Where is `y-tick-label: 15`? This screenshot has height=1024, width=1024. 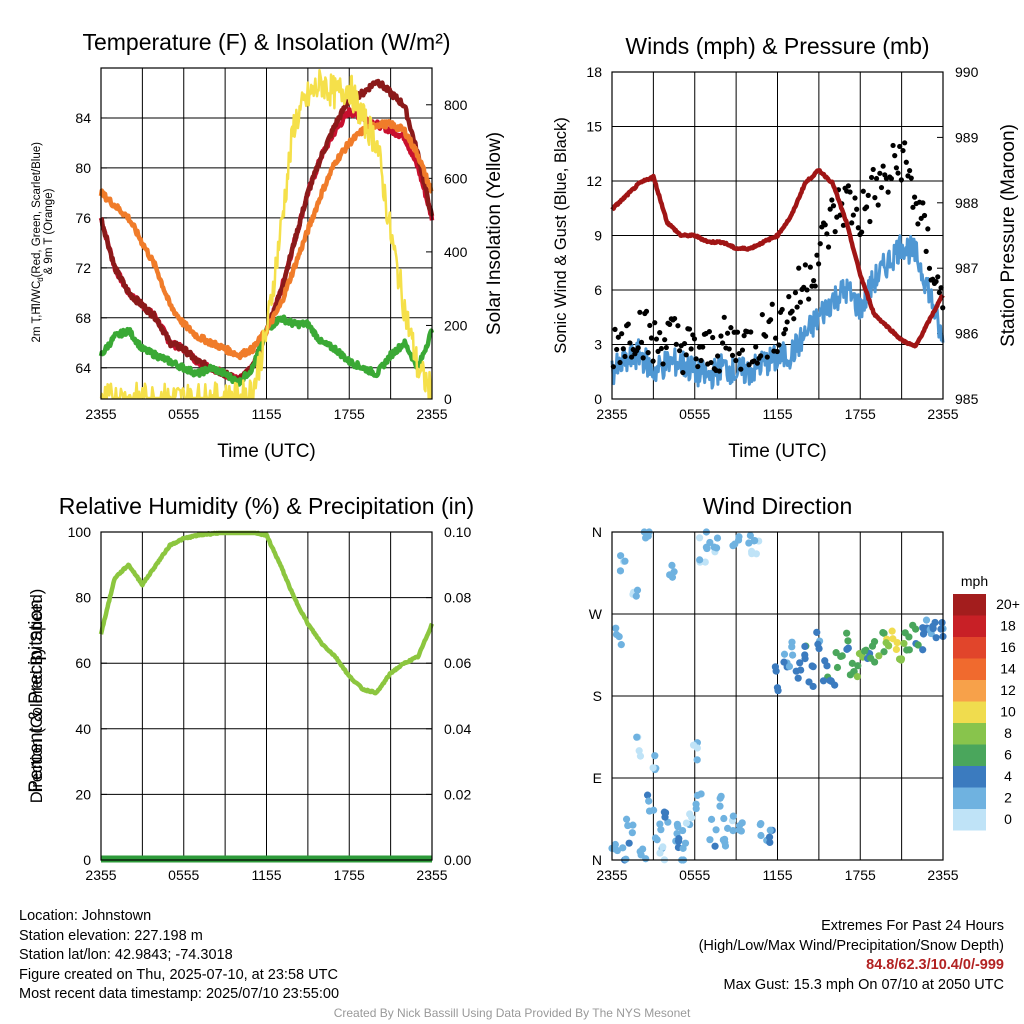 y-tick-label: 15 is located at coordinates (594, 127).